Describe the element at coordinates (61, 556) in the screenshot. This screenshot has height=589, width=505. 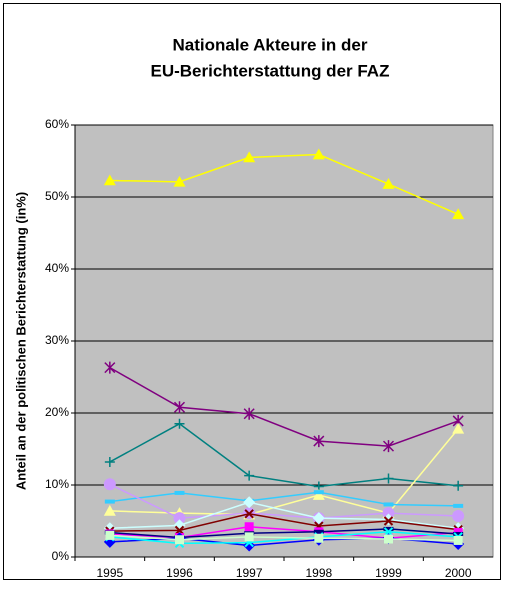
I see `y-tick-label: 0%` at that location.